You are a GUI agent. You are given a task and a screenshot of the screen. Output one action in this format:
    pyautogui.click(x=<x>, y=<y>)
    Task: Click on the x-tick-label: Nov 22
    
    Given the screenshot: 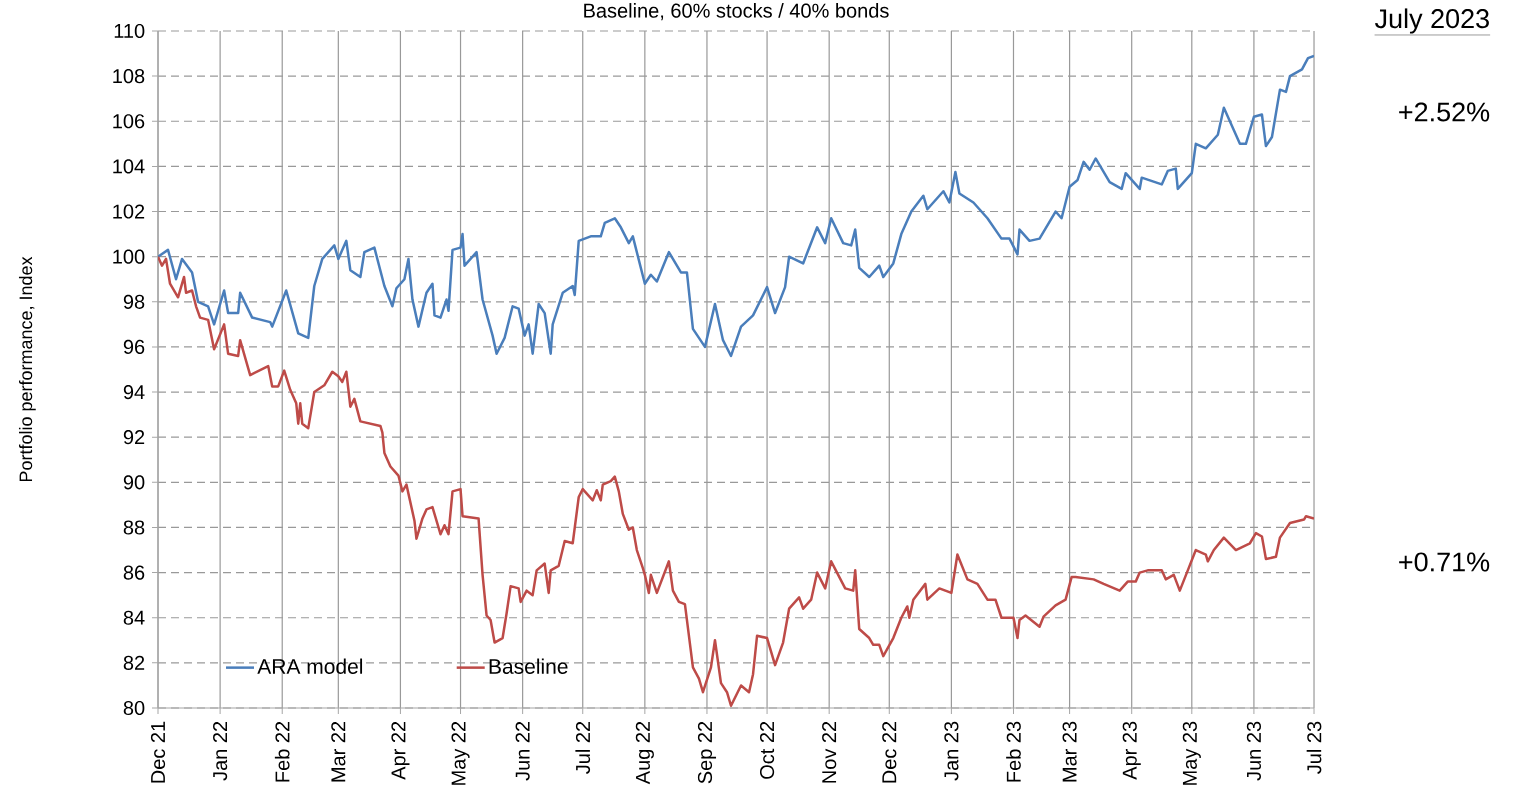 What is the action you would take?
    pyautogui.click(x=829, y=752)
    